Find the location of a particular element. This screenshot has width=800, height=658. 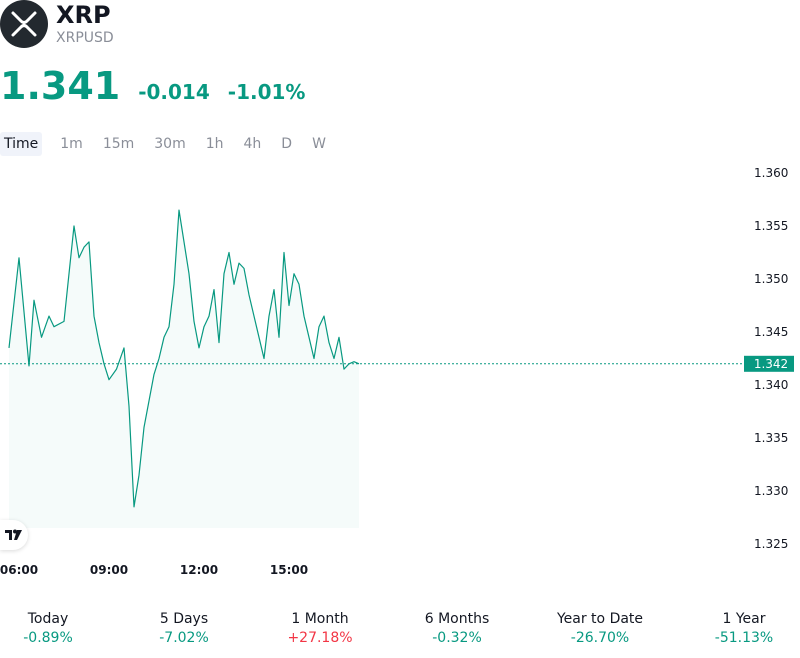

interval-tab-d: D is located at coordinates (287, 144).